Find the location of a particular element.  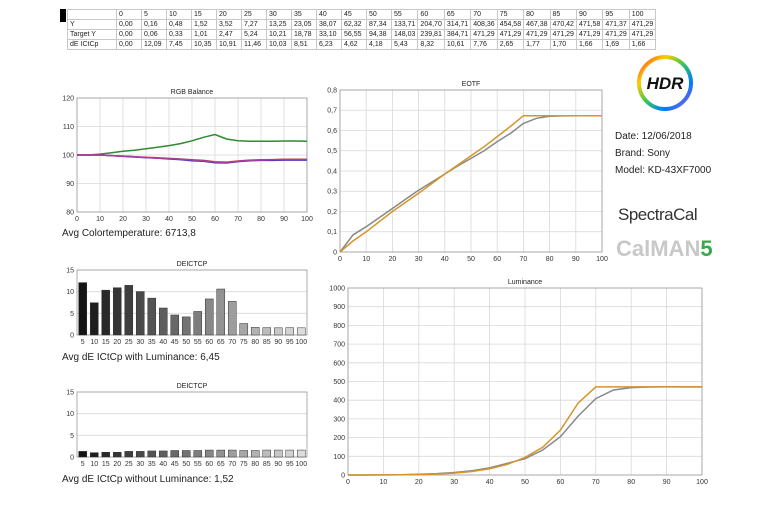

y-tick-label: 110 is located at coordinates (68, 127).